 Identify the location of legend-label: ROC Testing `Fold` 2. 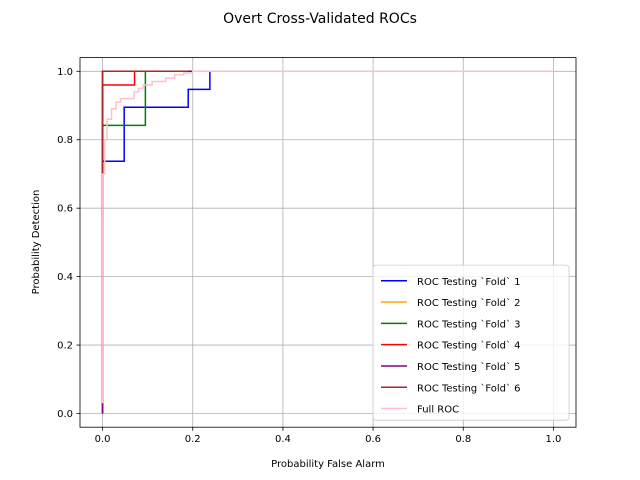
(469, 303).